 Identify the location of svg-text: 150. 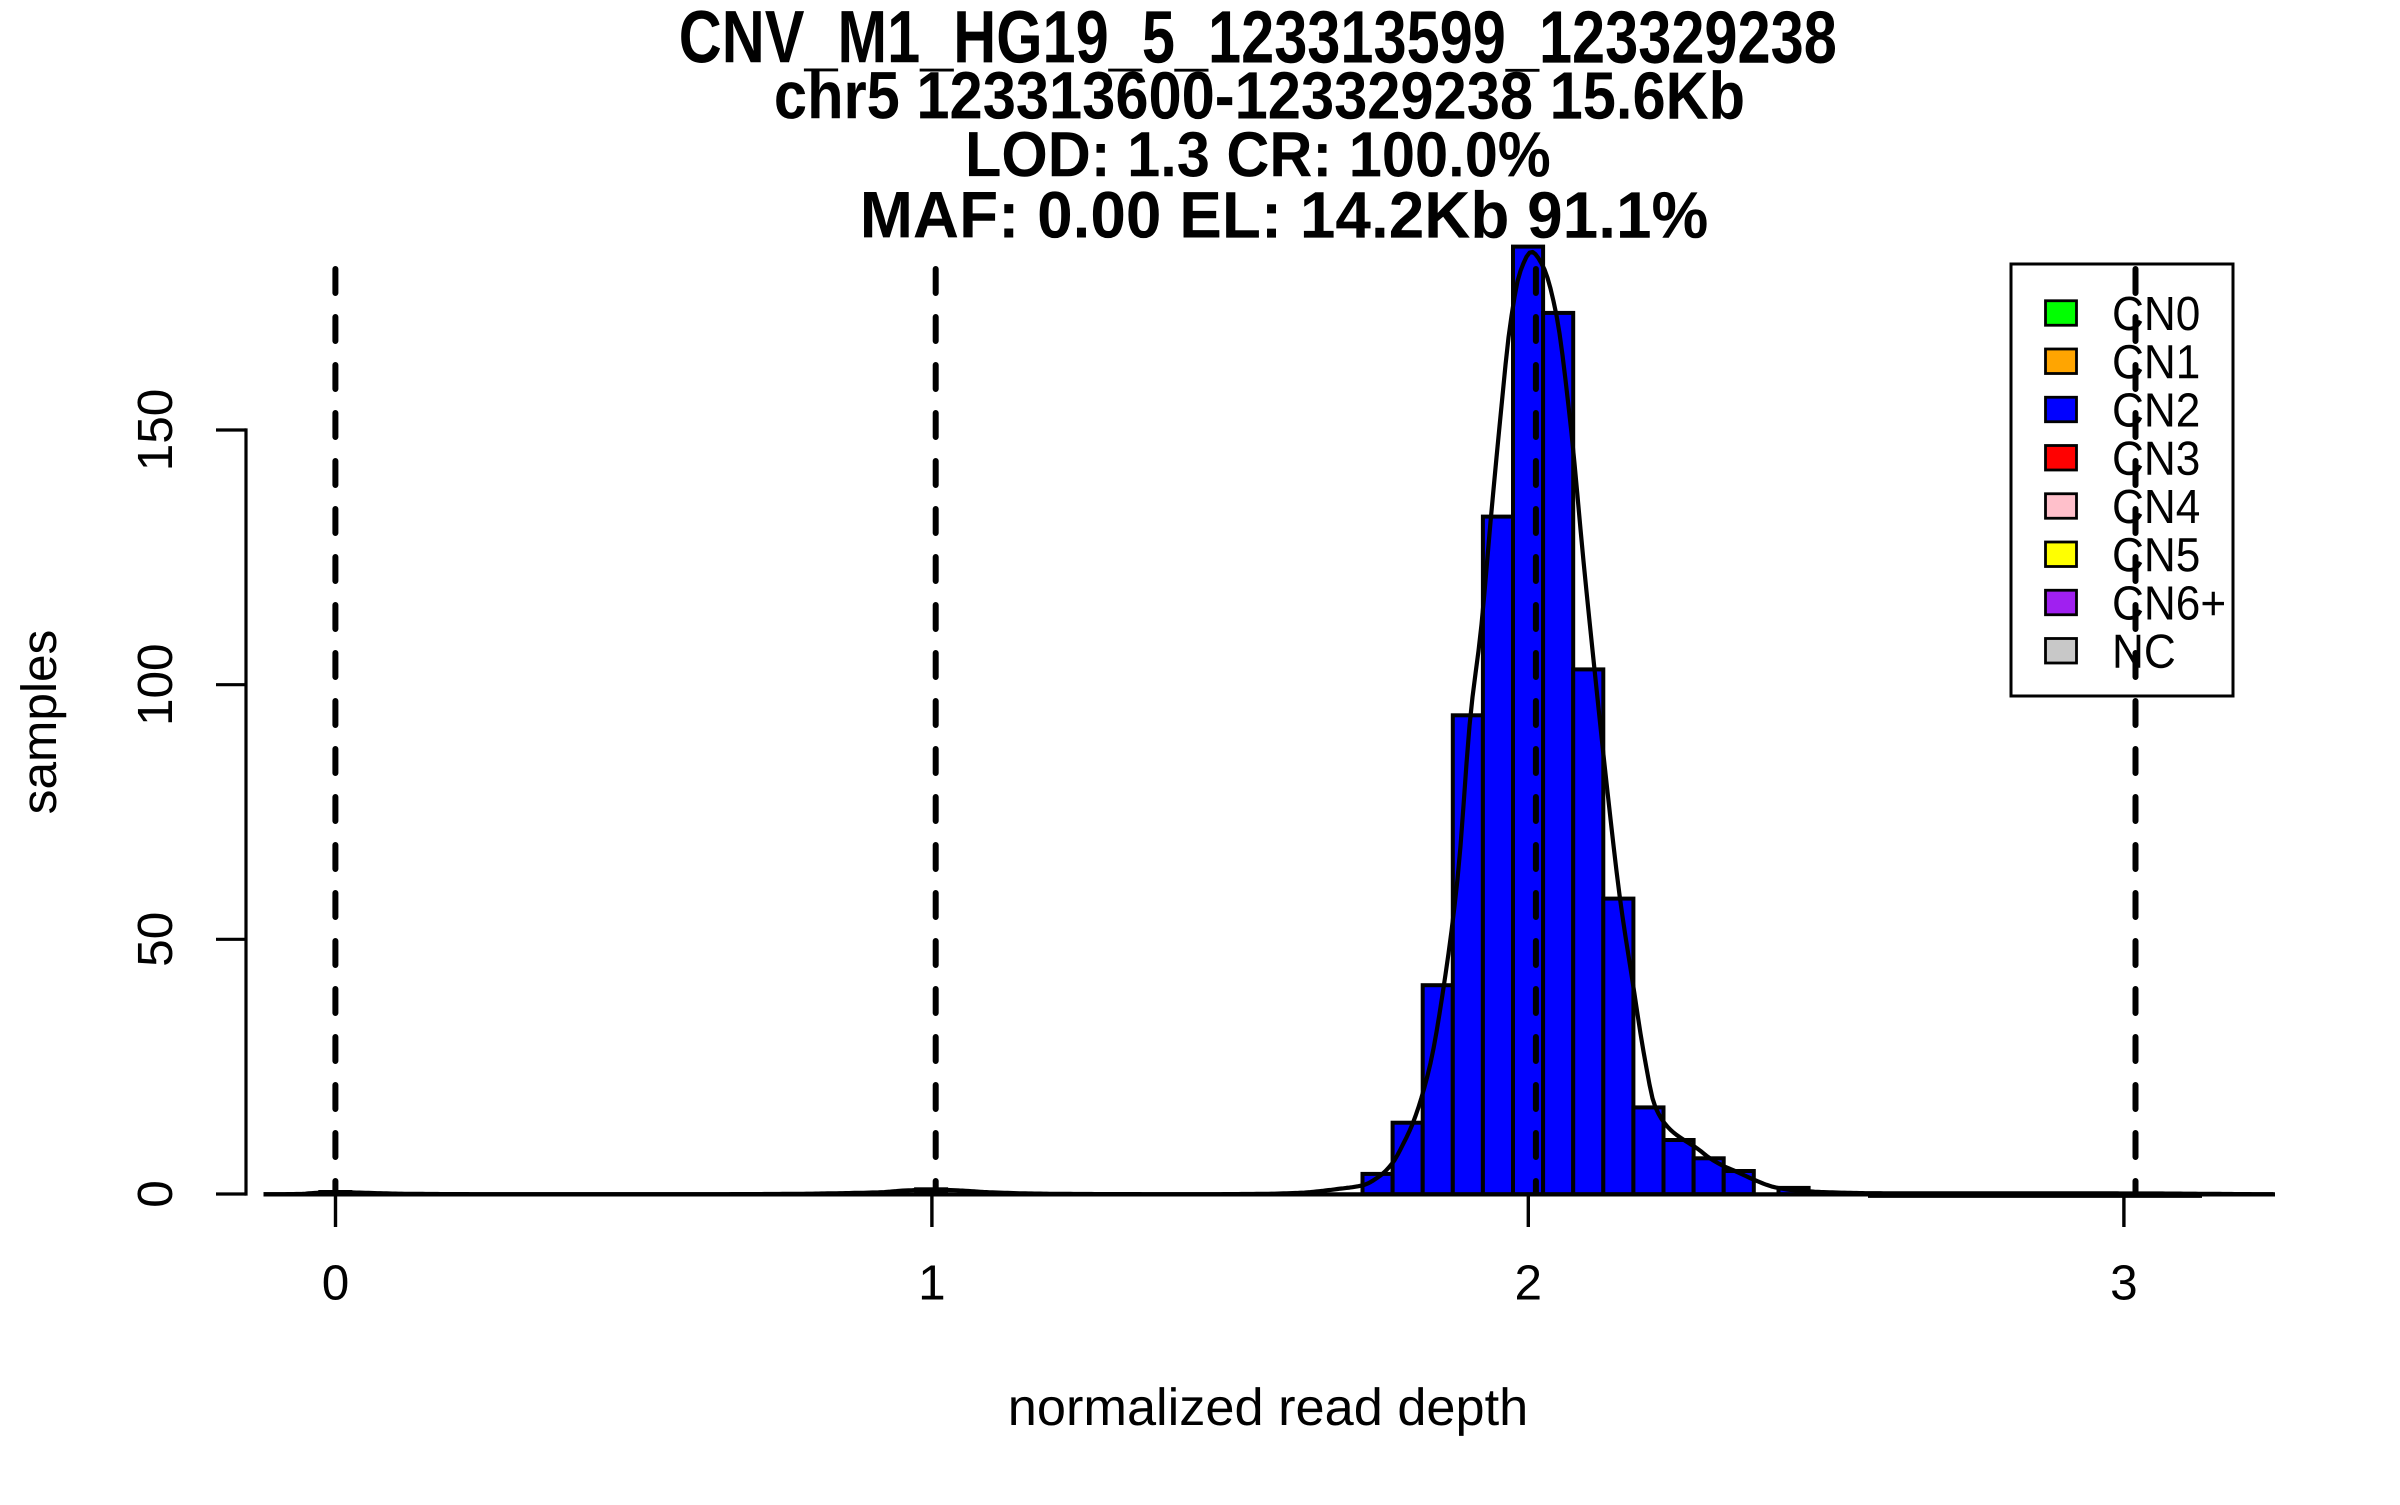
(155, 430).